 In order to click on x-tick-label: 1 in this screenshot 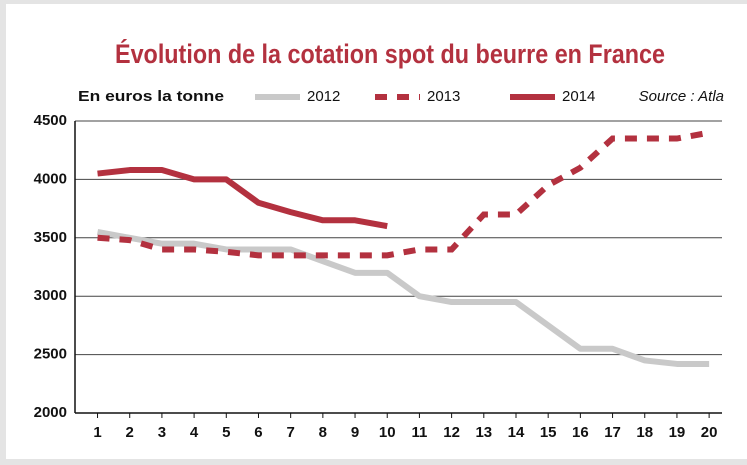, I will do `click(97, 432)`.